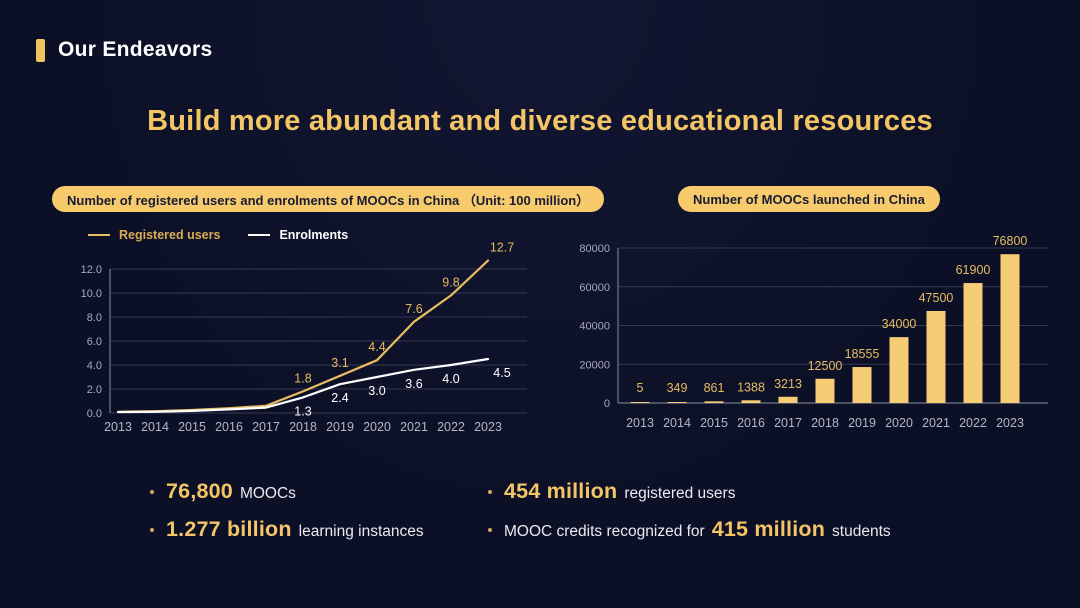  What do you see at coordinates (561, 491) in the screenshot?
I see `stat-value: 454 million` at bounding box center [561, 491].